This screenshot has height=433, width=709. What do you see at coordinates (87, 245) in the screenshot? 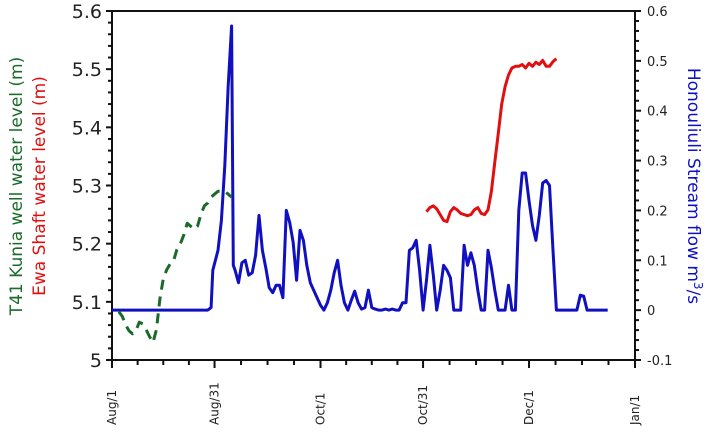
I see `left-tick-label: 5.2` at bounding box center [87, 245].